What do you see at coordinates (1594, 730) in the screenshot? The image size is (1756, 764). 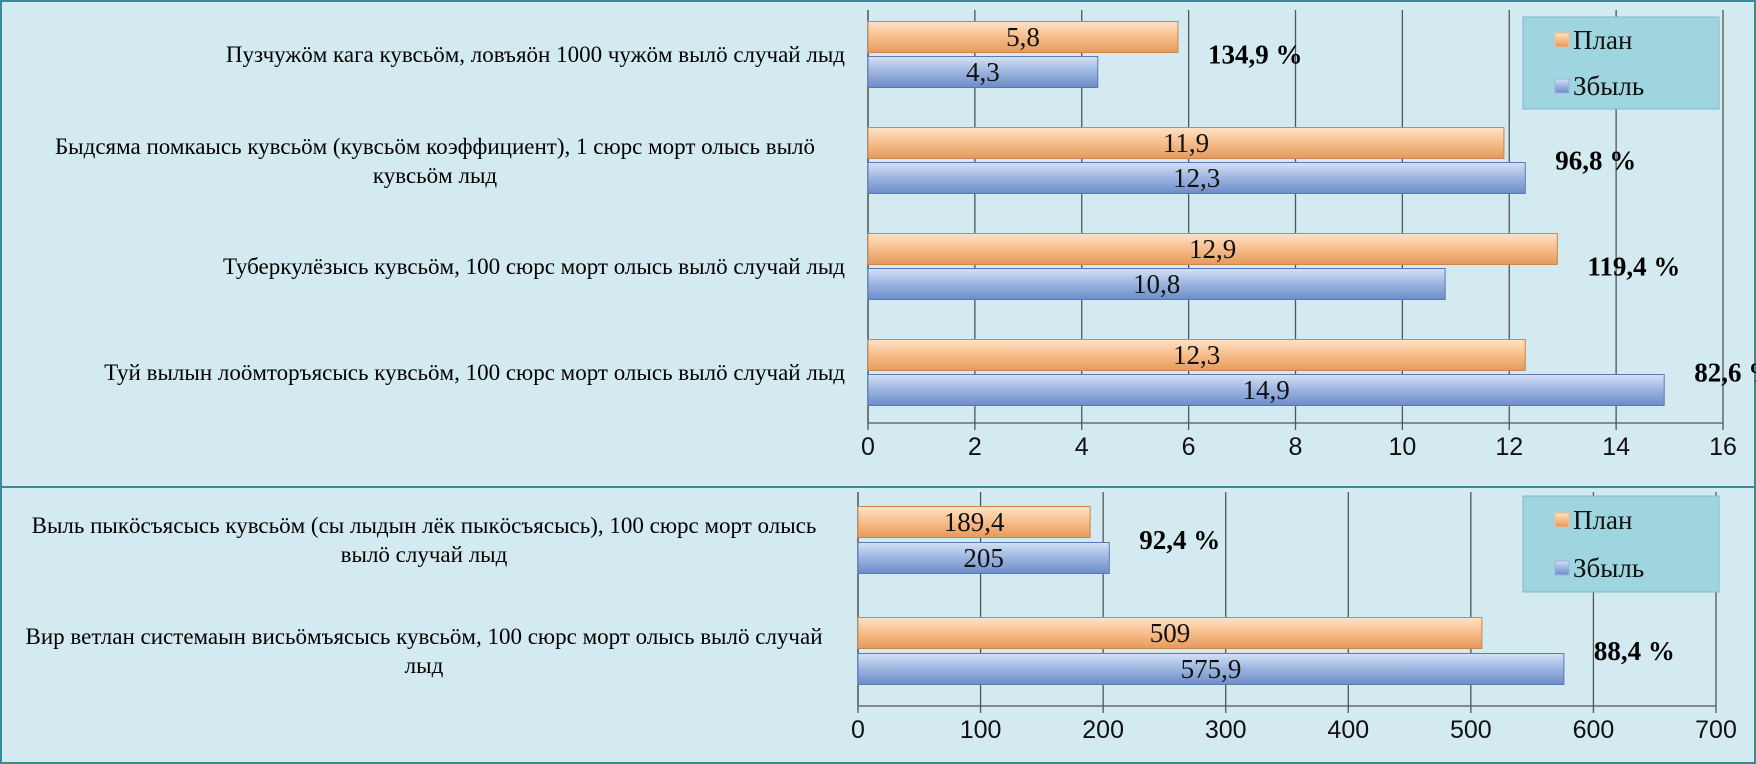 I see `x-tick-label: 600` at bounding box center [1594, 730].